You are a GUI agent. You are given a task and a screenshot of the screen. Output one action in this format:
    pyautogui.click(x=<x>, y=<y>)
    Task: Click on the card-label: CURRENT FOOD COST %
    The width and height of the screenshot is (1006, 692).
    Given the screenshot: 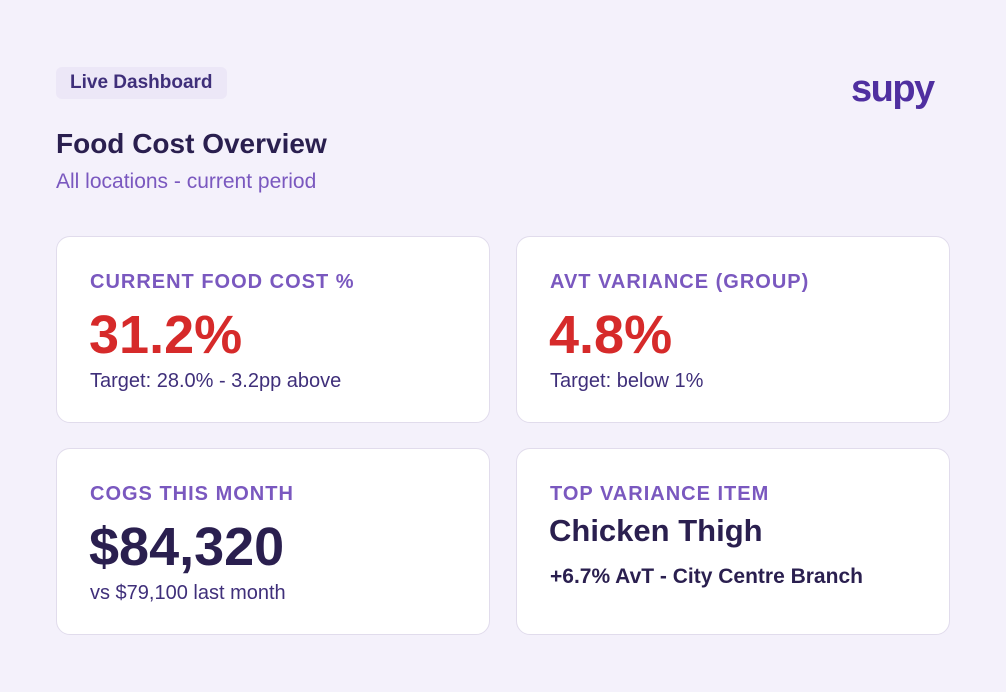 What is the action you would take?
    pyautogui.click(x=222, y=282)
    